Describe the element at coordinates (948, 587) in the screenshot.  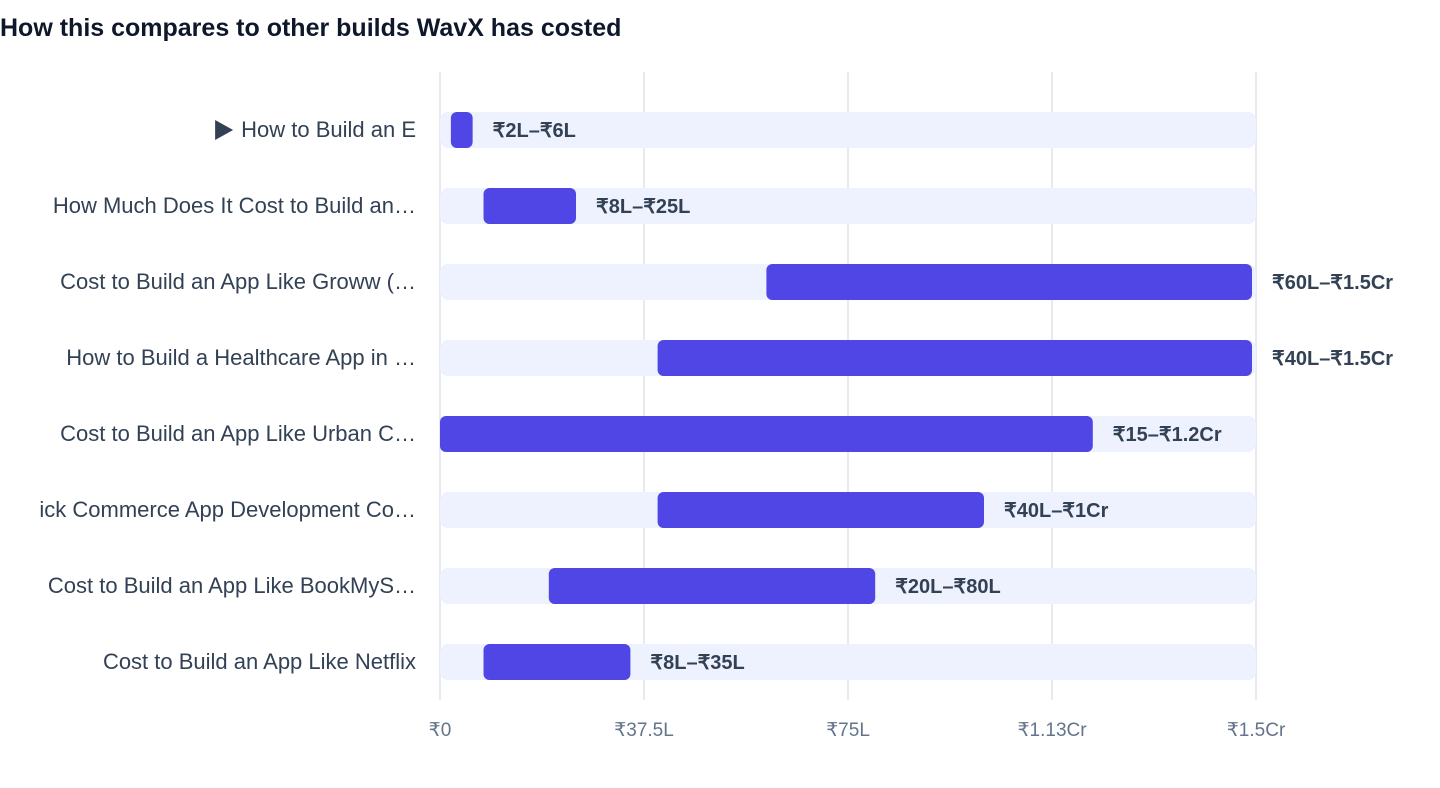
I see `value-label: ₹20L–₹80L` at that location.